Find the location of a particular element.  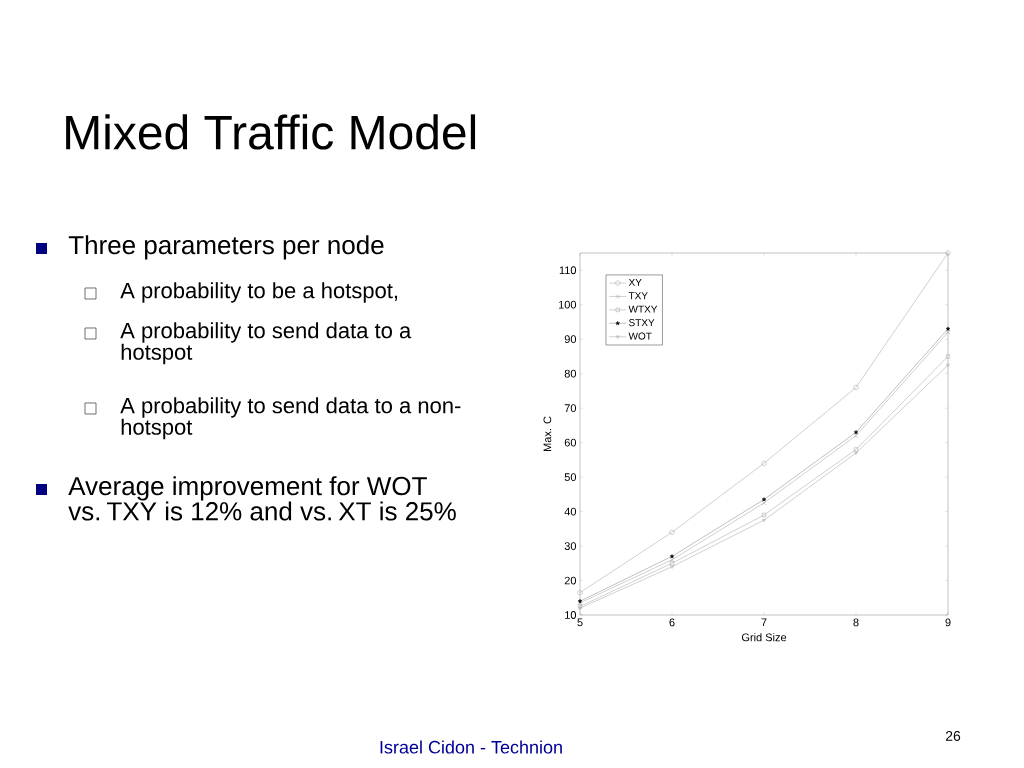

y-tick-label: 70 is located at coordinates (570, 408).